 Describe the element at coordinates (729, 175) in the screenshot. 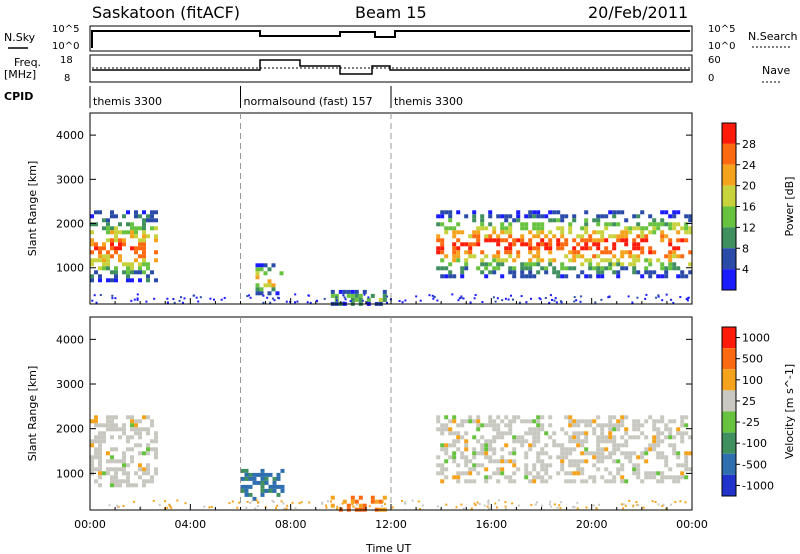

I see `colorbar-swatch` at that location.